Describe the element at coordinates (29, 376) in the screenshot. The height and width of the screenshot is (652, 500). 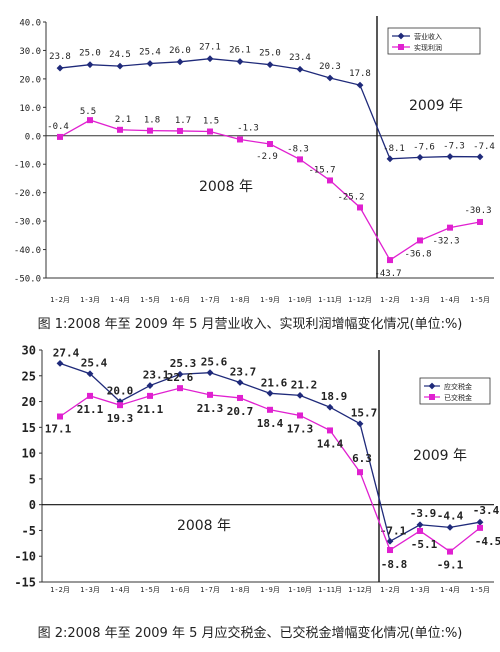
I see `y-tick-label: 25` at that location.